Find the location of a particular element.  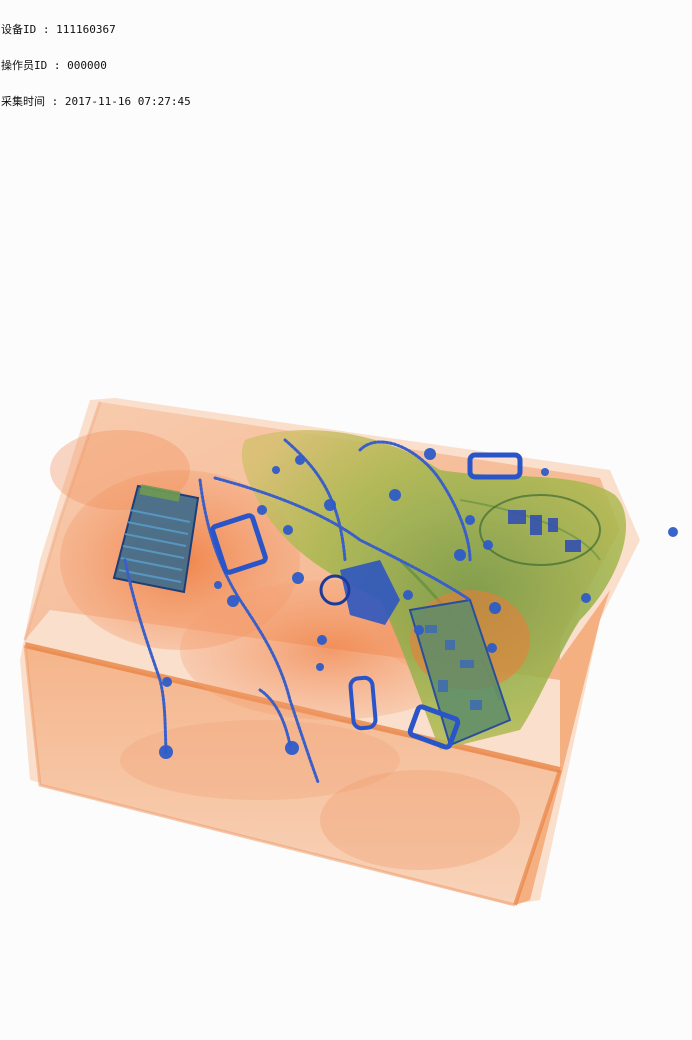

capture-time-value: 2017-11-16 07:27:45 is located at coordinates (127, 101).